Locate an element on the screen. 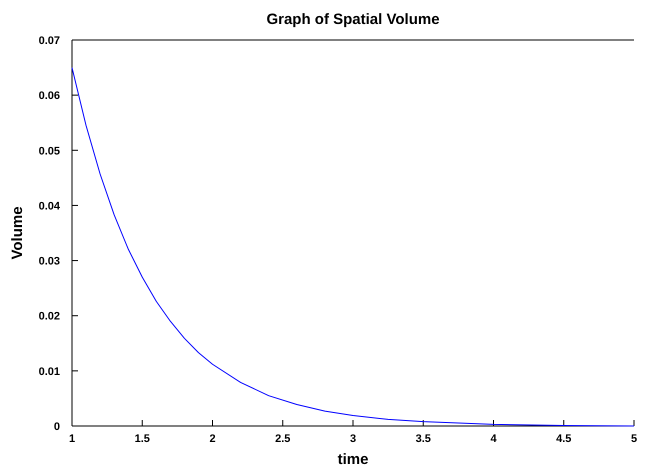 Image resolution: width=648 pixels, height=472 pixels. x-tick-label: 2 is located at coordinates (212, 439).